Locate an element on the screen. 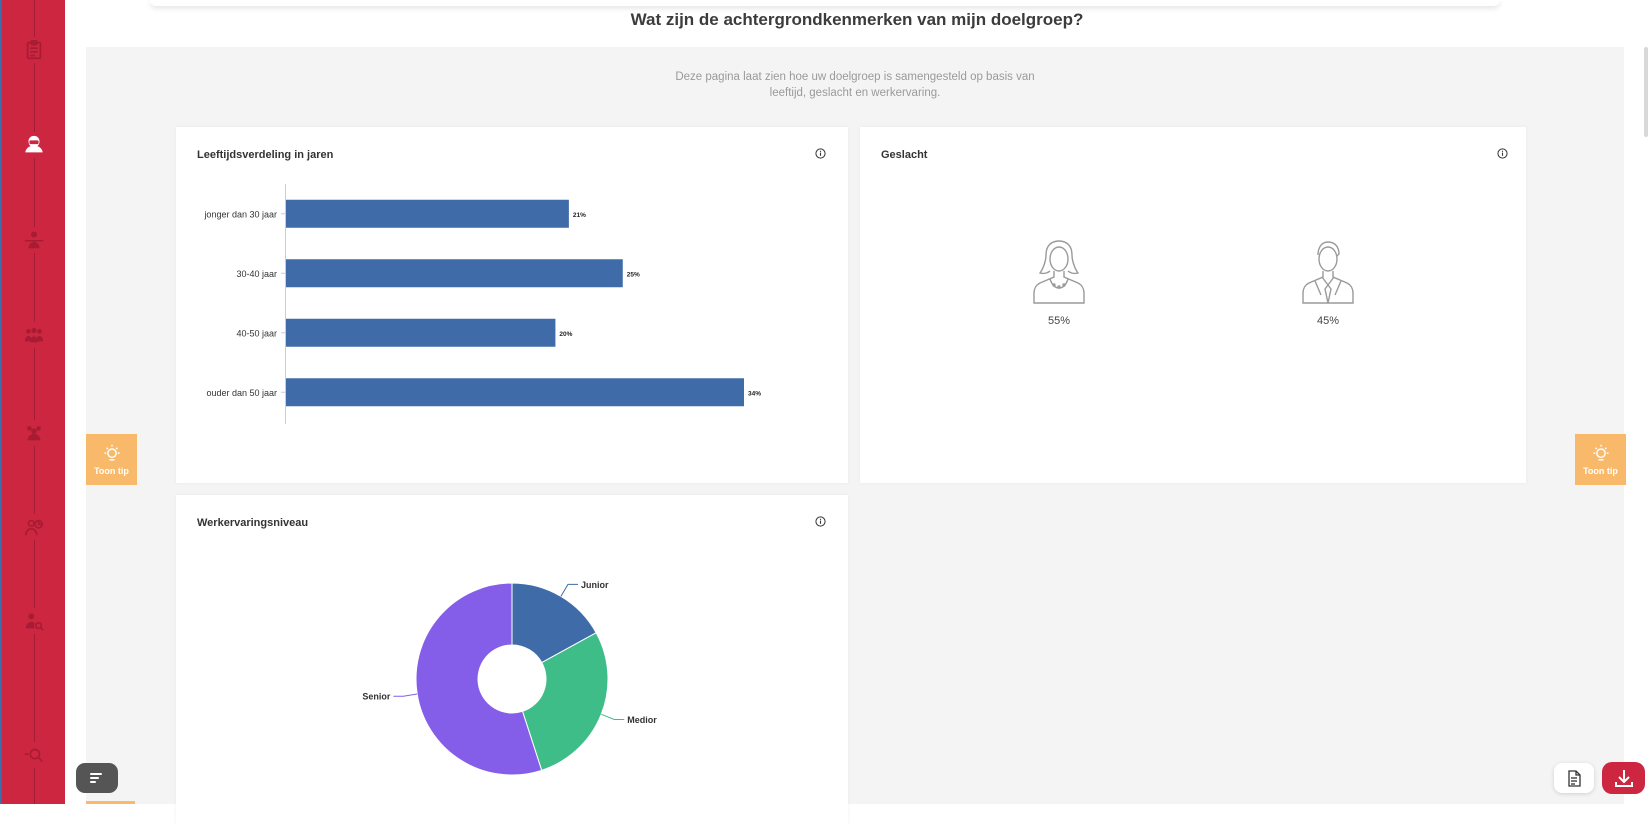 This screenshot has height=825, width=1649. menu-lines-icon is located at coordinates (96, 778).